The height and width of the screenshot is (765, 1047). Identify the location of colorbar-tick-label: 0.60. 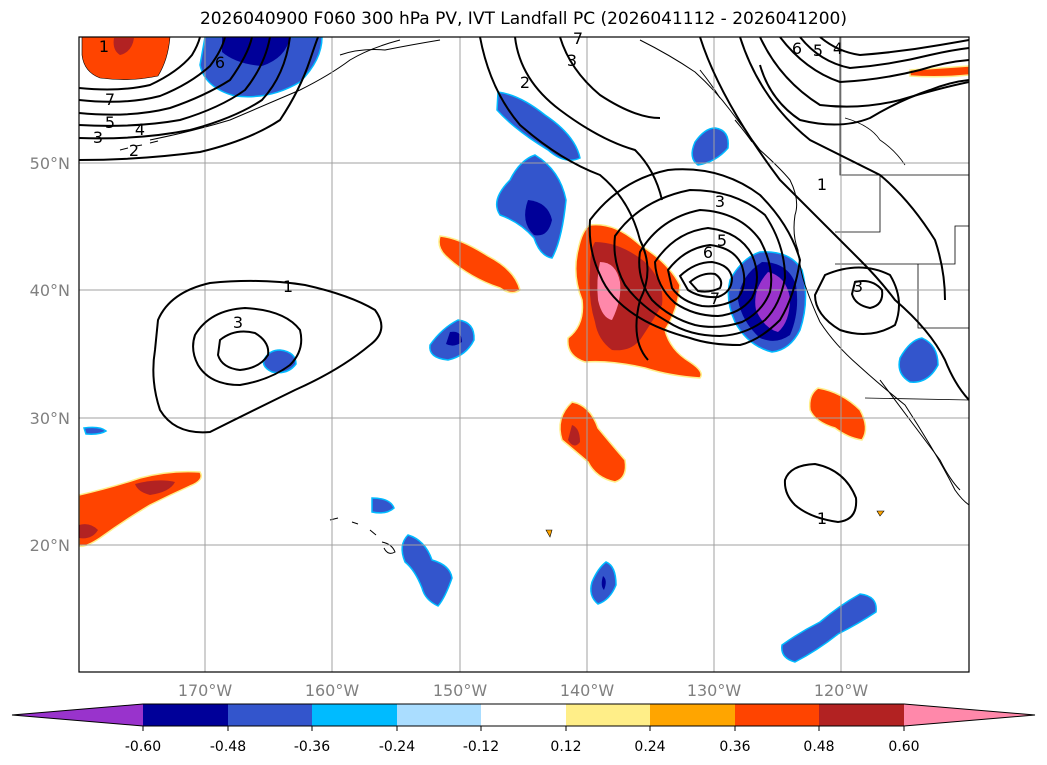
(903, 747).